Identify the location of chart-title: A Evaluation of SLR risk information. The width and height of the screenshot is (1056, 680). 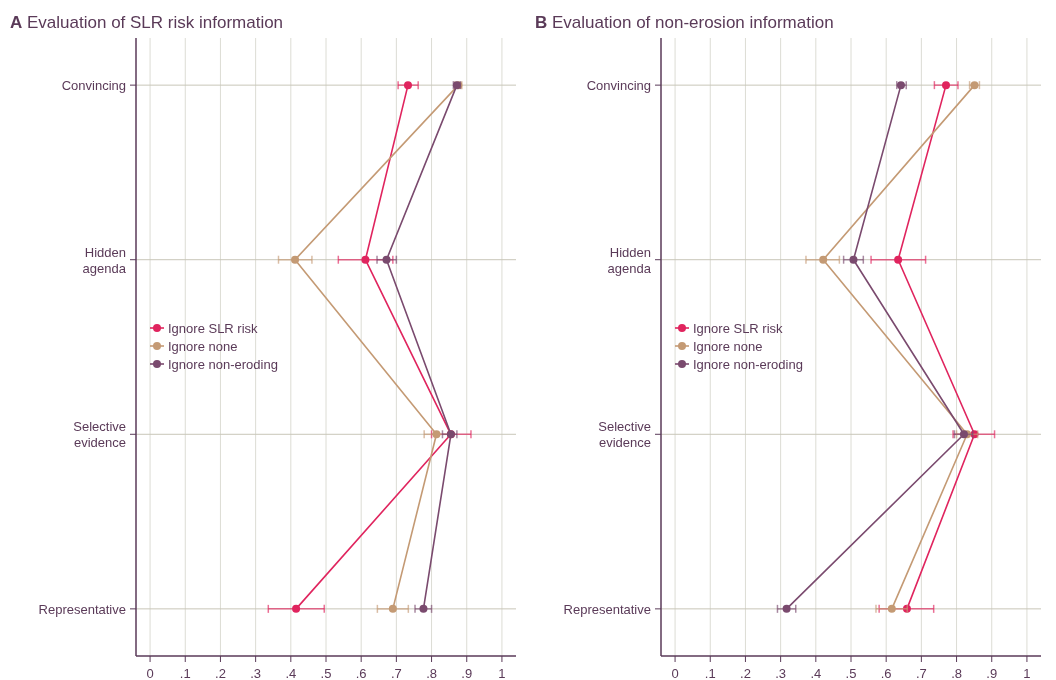
(147, 22).